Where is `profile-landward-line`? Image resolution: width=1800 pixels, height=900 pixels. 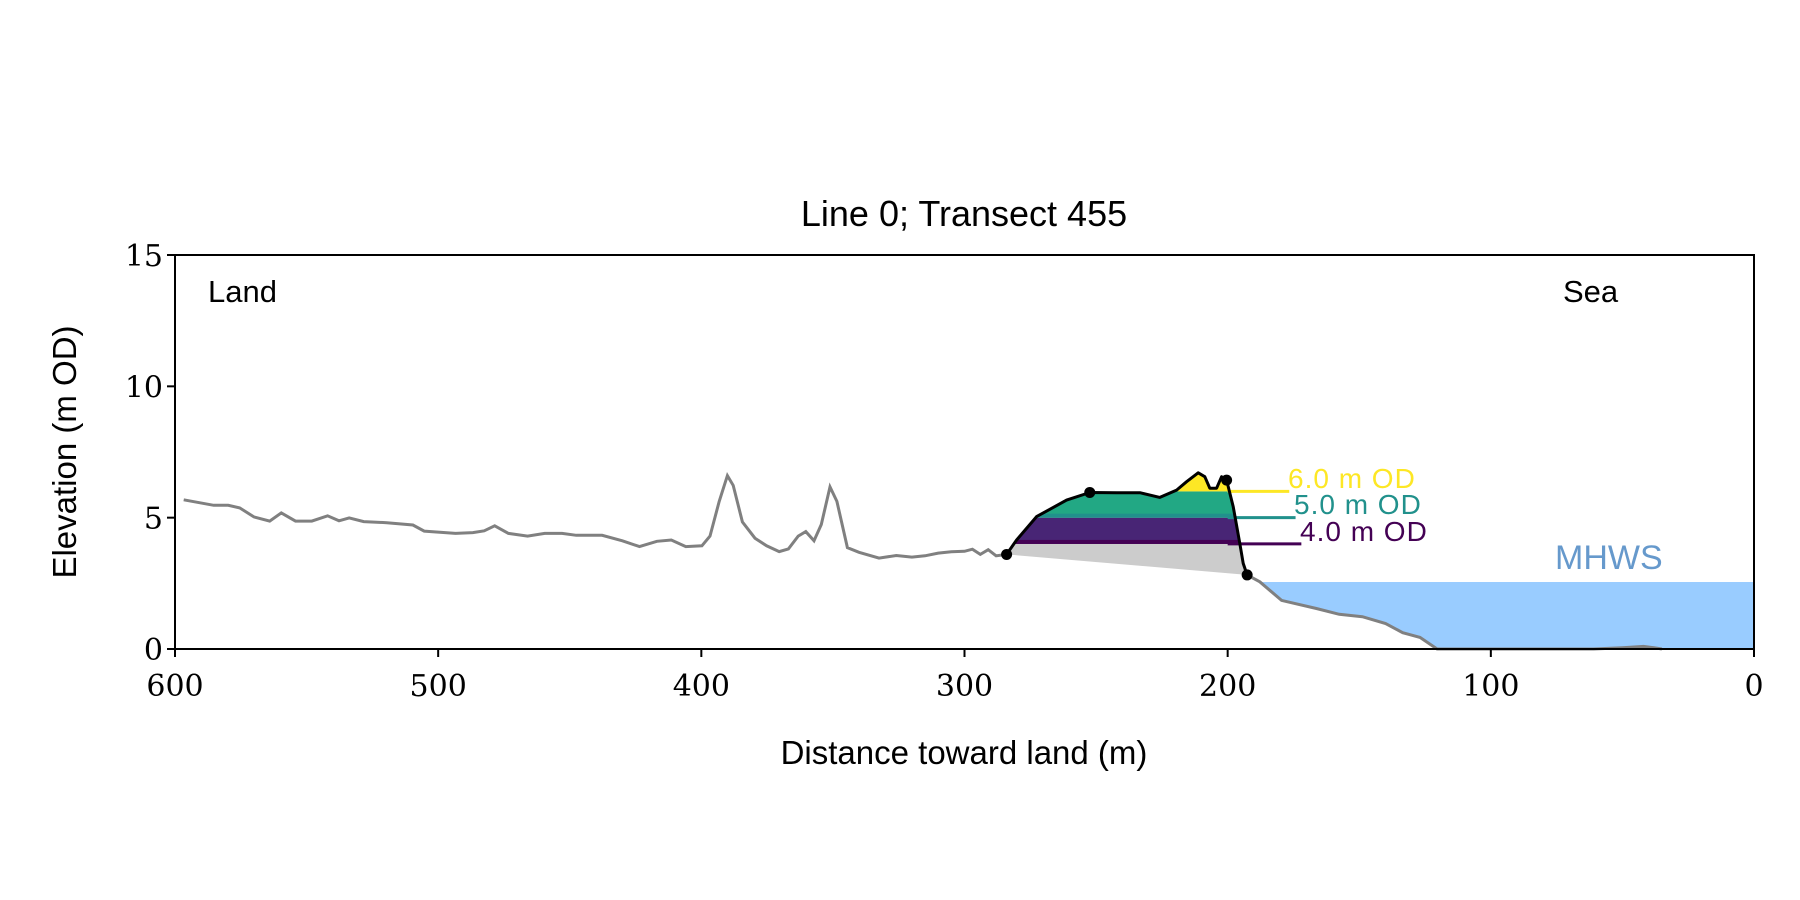 profile-landward-line is located at coordinates (595, 515).